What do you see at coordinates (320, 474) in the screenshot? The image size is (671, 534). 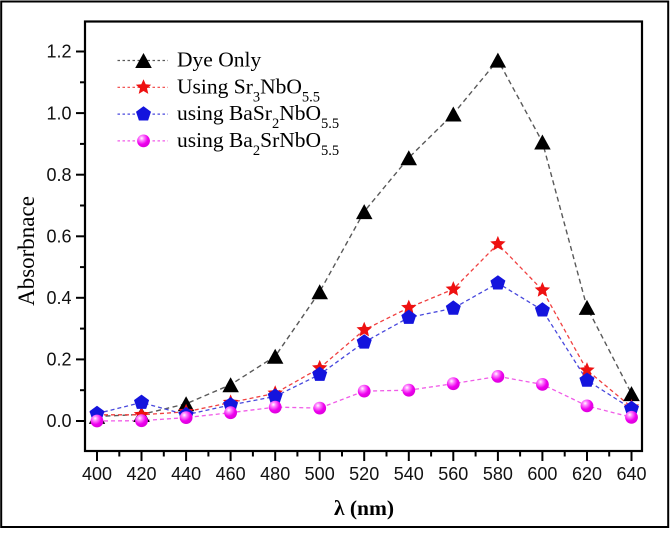 I see `svg-text: 500` at bounding box center [320, 474].